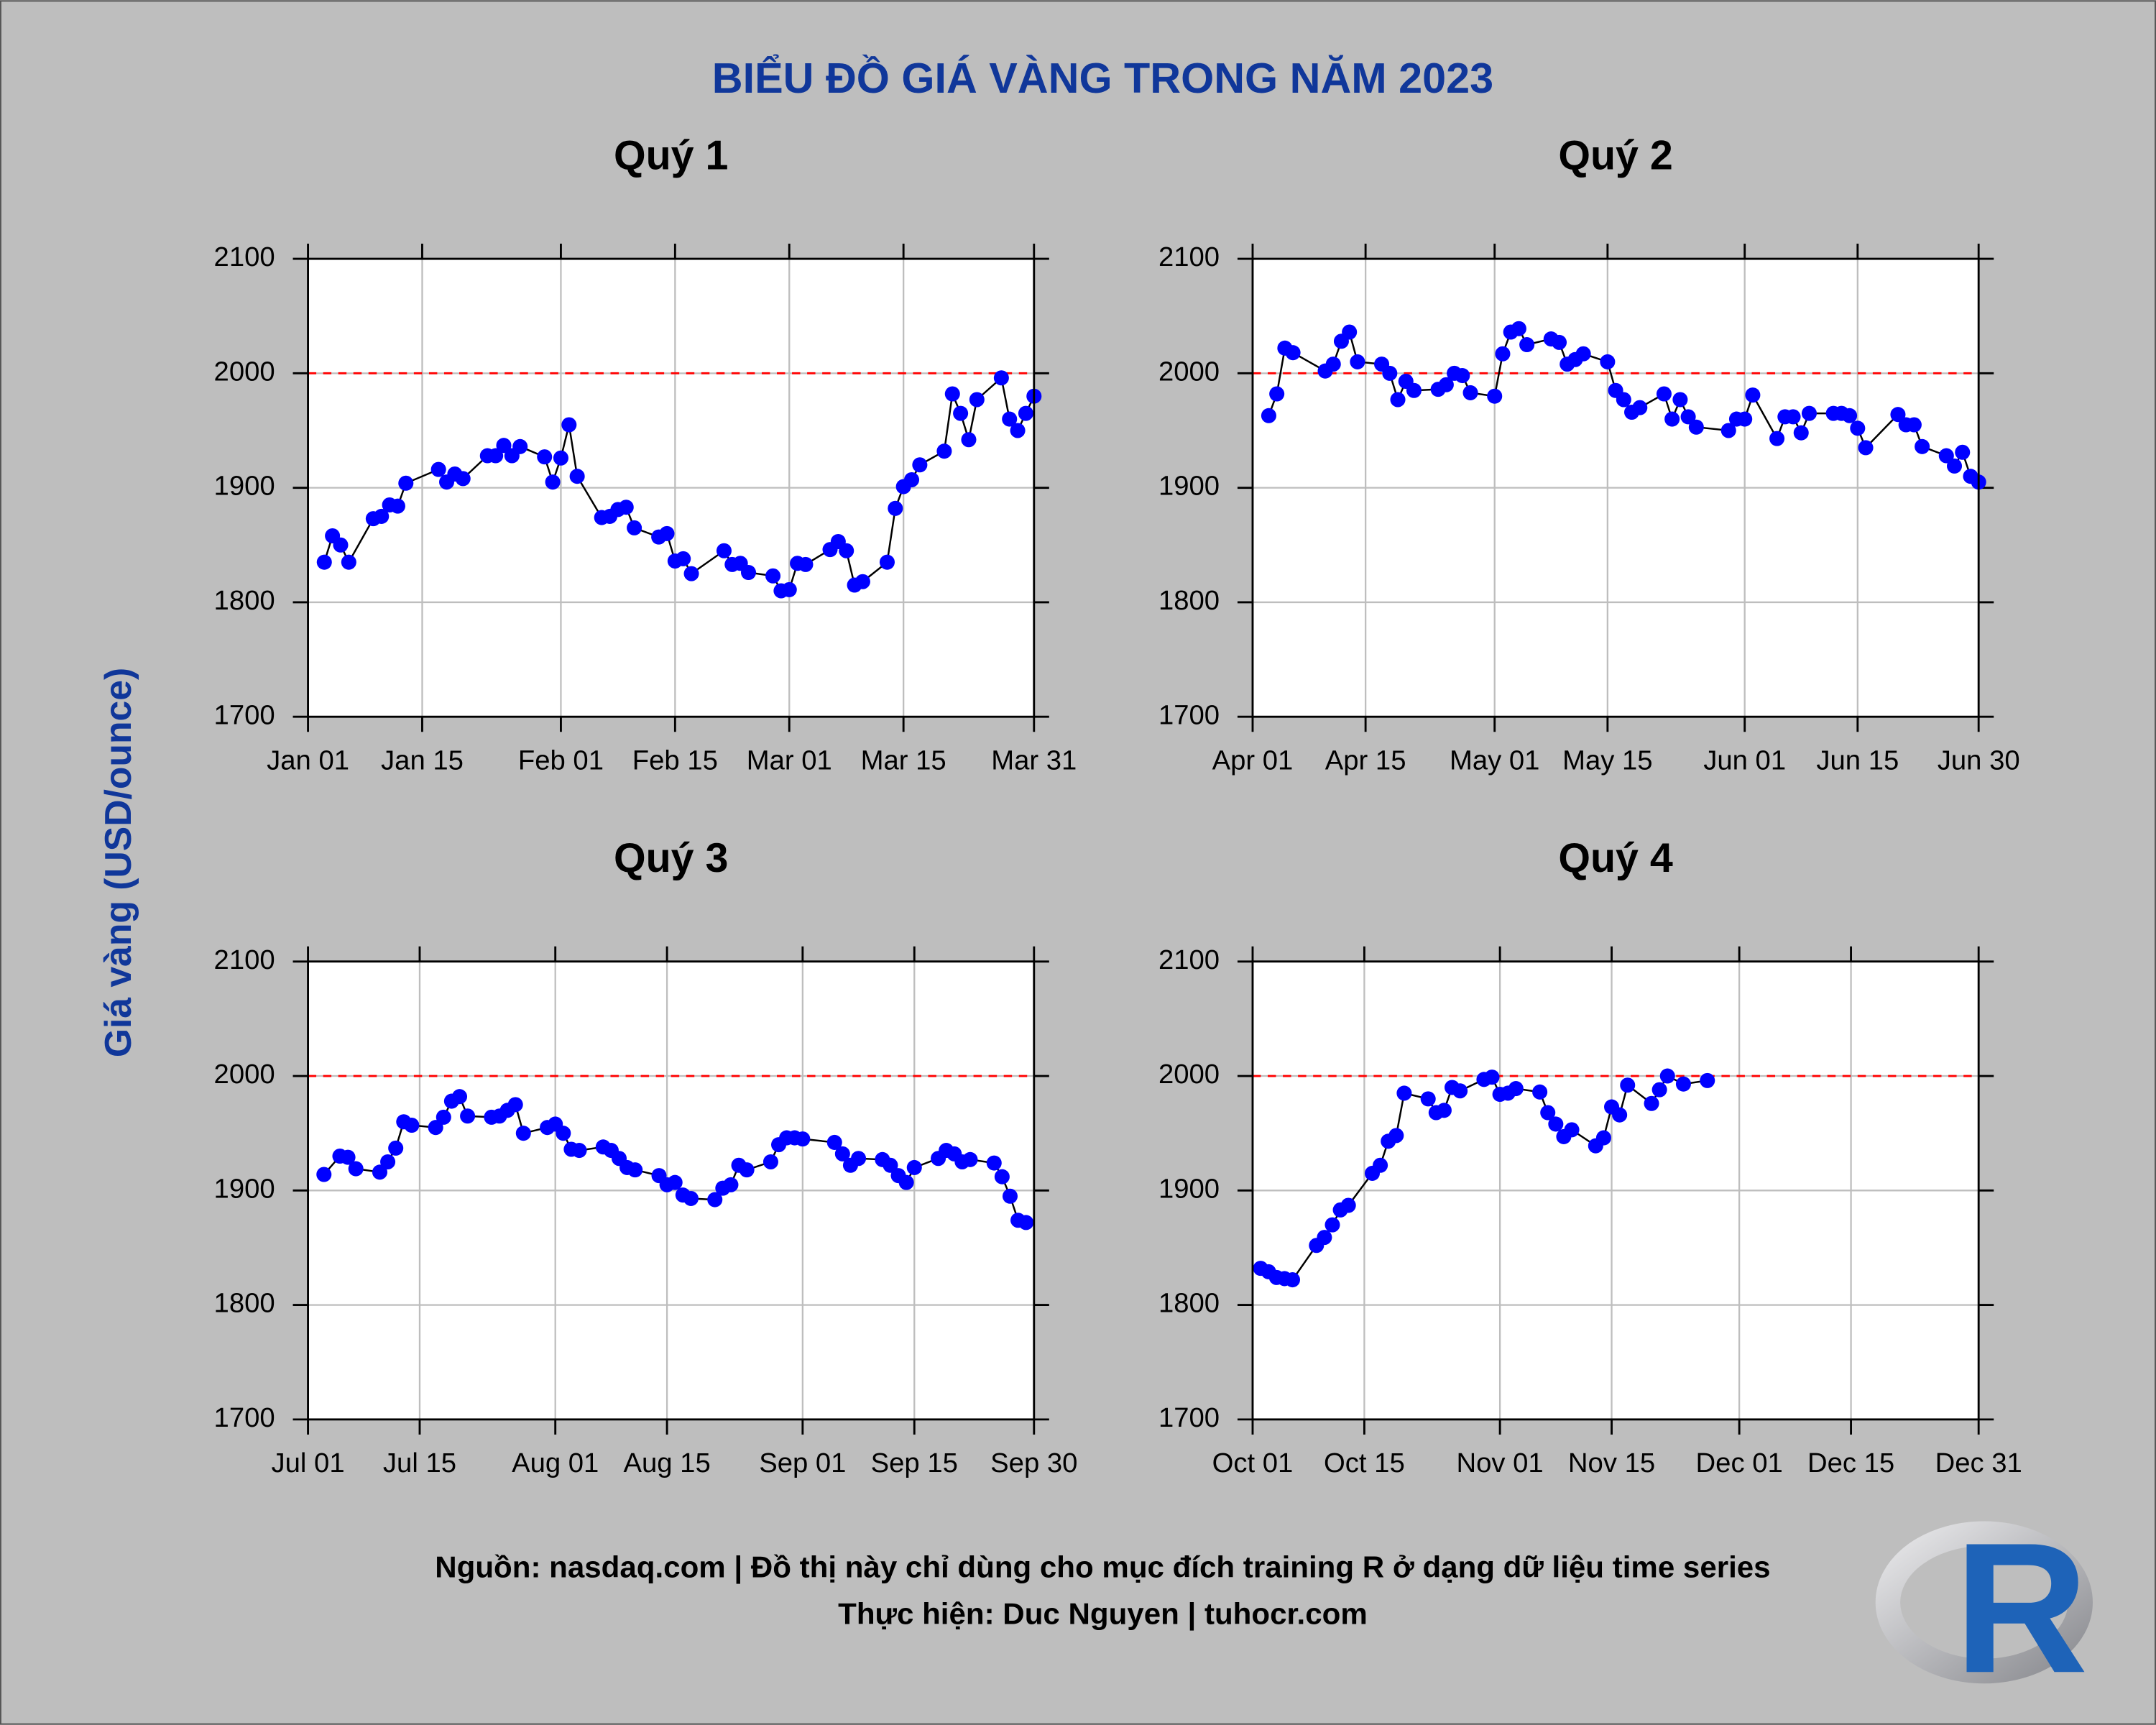 Image resolution: width=2156 pixels, height=1725 pixels. Describe the element at coordinates (671, 156) in the screenshot. I see `panel-title: Quý 1` at that location.